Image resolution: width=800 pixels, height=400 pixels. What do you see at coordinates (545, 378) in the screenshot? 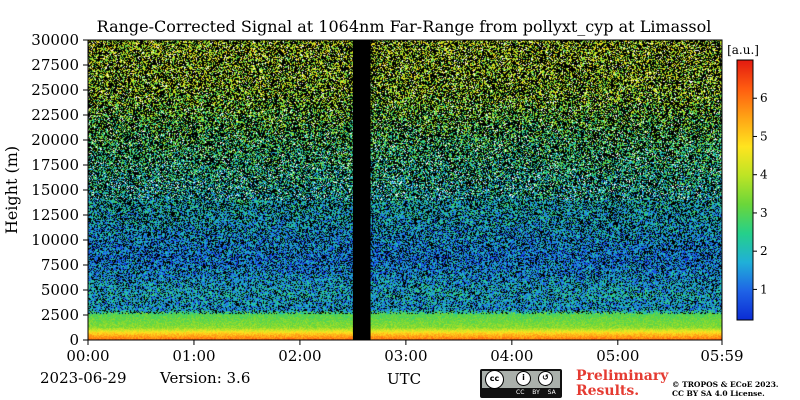
I see `share-alike-icon: ↺` at bounding box center [545, 378].